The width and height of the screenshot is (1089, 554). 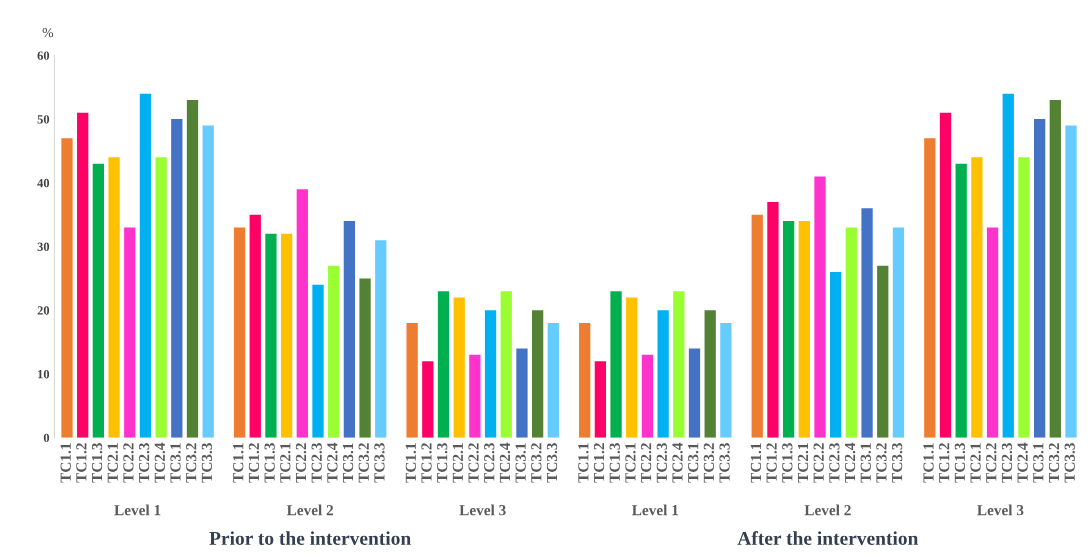 What do you see at coordinates (827, 510) in the screenshot?
I see `text: Level 2` at bounding box center [827, 510].